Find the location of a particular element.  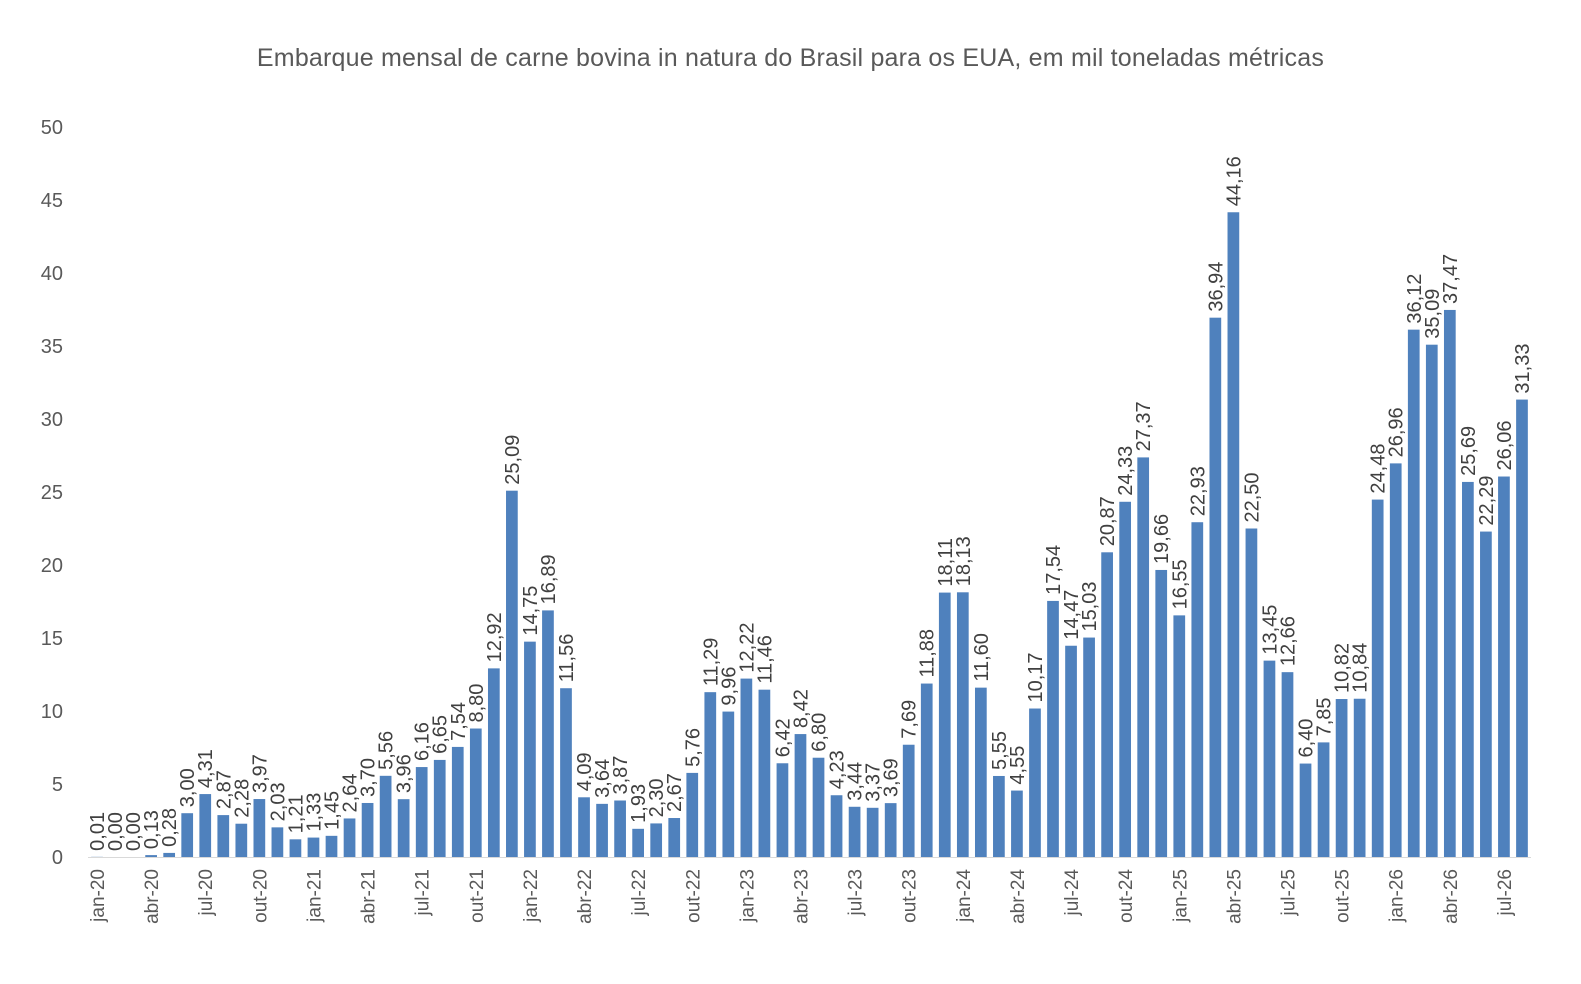

x-tick-label: jan-20 is located at coordinates (98, 896).